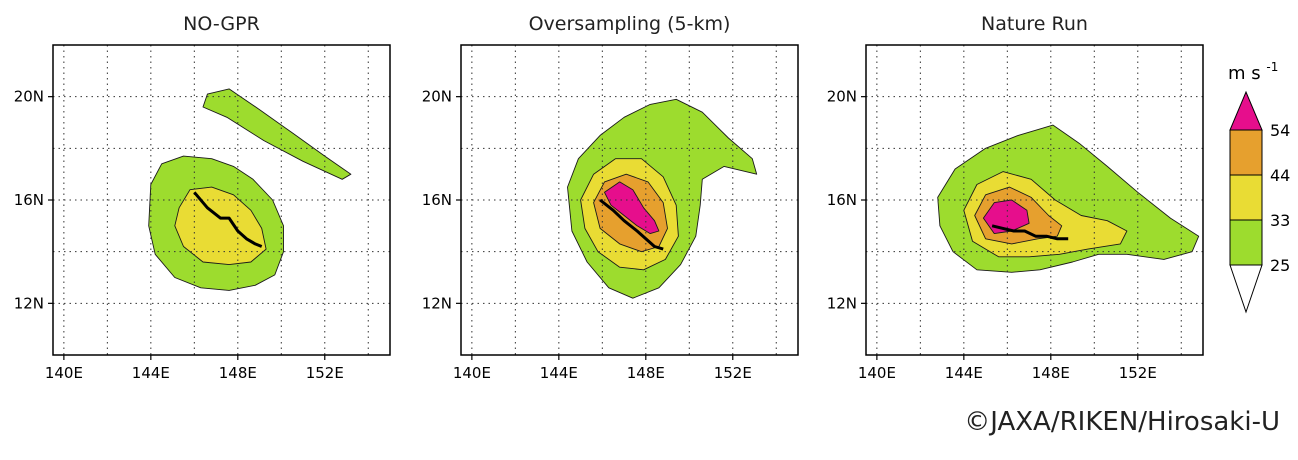 The height and width of the screenshot is (460, 1298). What do you see at coordinates (1280, 130) in the screenshot?
I see `colorbar-label: 54` at bounding box center [1280, 130].